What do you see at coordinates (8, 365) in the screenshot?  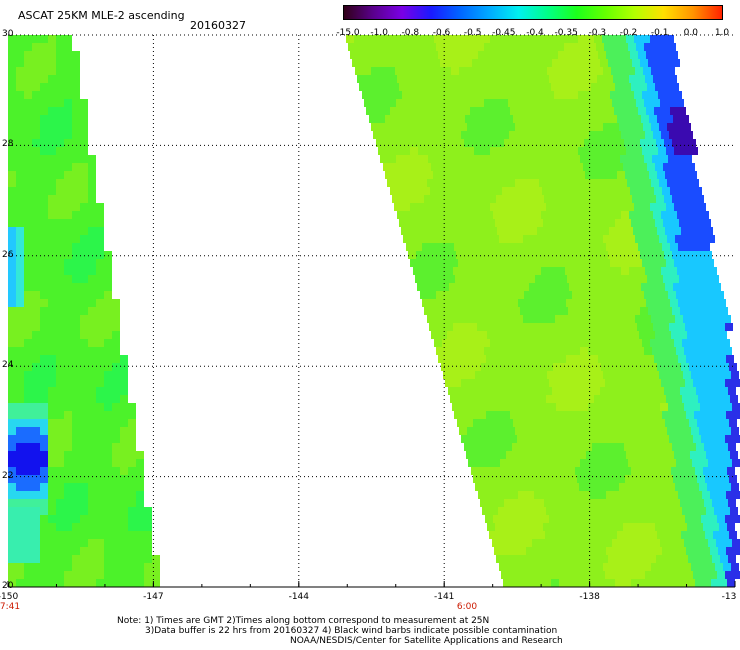 I see `latitude-label: 24` at bounding box center [8, 365].